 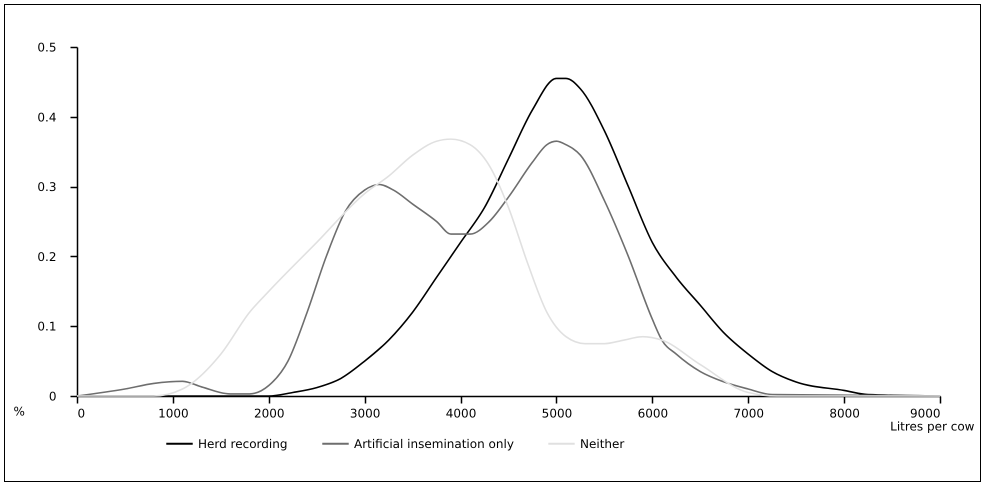 I want to click on y-tick-label: 0.5, so click(x=46, y=47).